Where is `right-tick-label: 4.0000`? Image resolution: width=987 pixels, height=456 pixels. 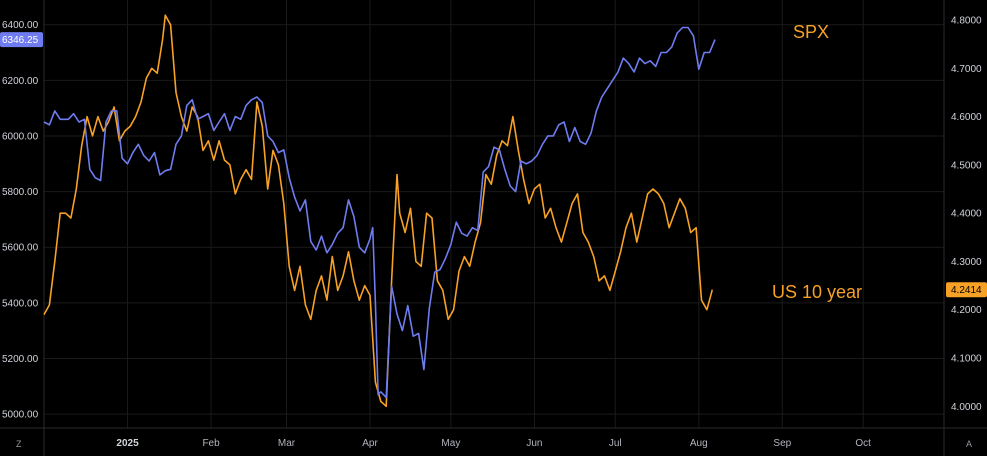 right-tick-label: 4.0000 is located at coordinates (966, 407).